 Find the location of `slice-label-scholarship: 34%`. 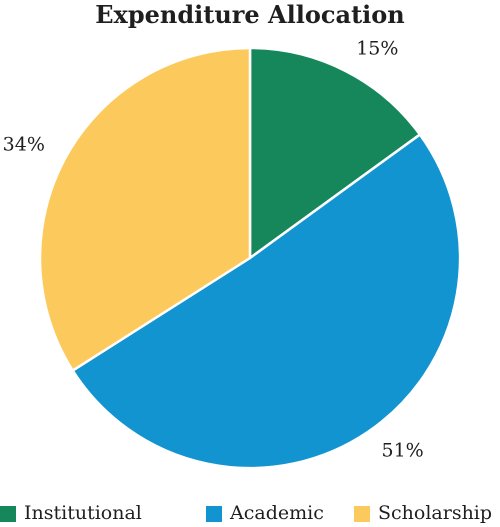

slice-label-scholarship: 34% is located at coordinates (24, 144).